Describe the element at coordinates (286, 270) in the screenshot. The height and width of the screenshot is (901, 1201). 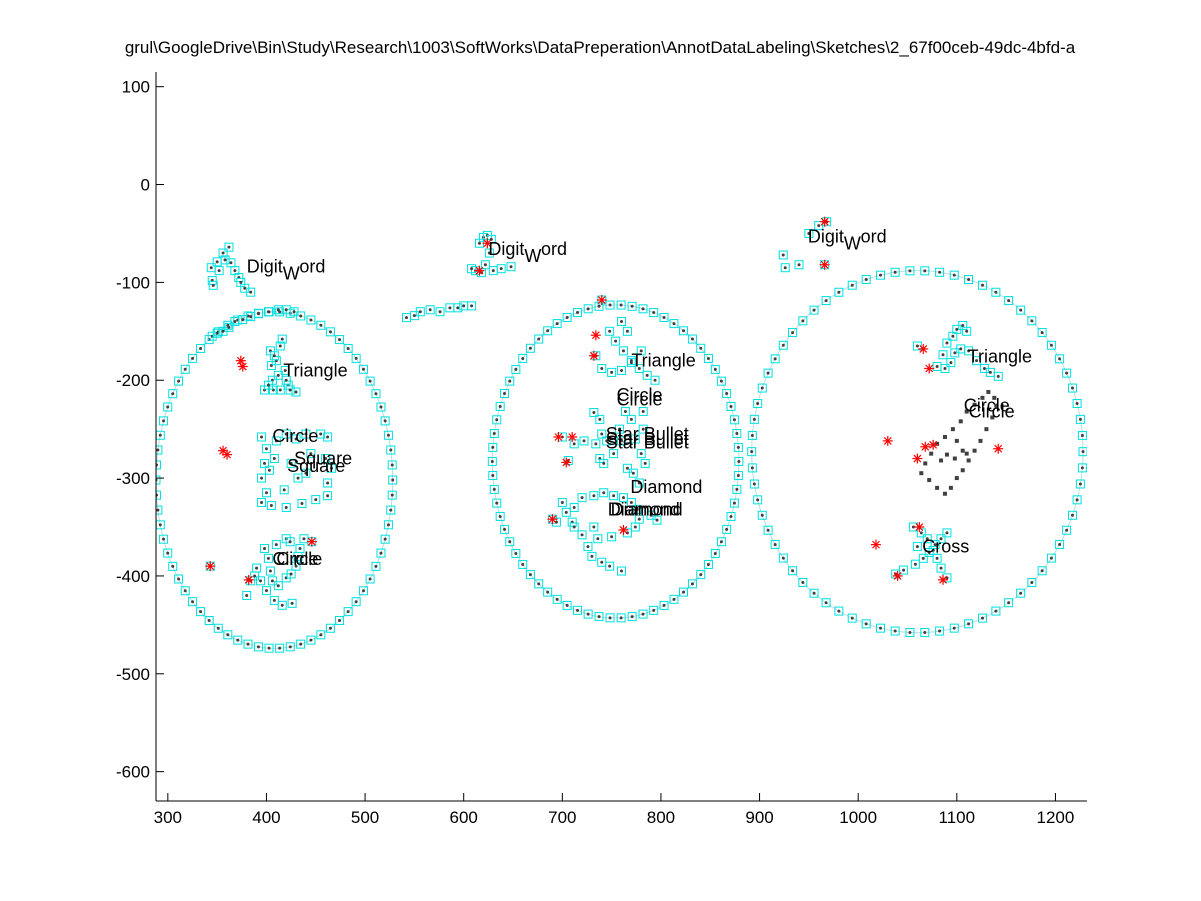
I see `shape-label: DigitWord` at that location.